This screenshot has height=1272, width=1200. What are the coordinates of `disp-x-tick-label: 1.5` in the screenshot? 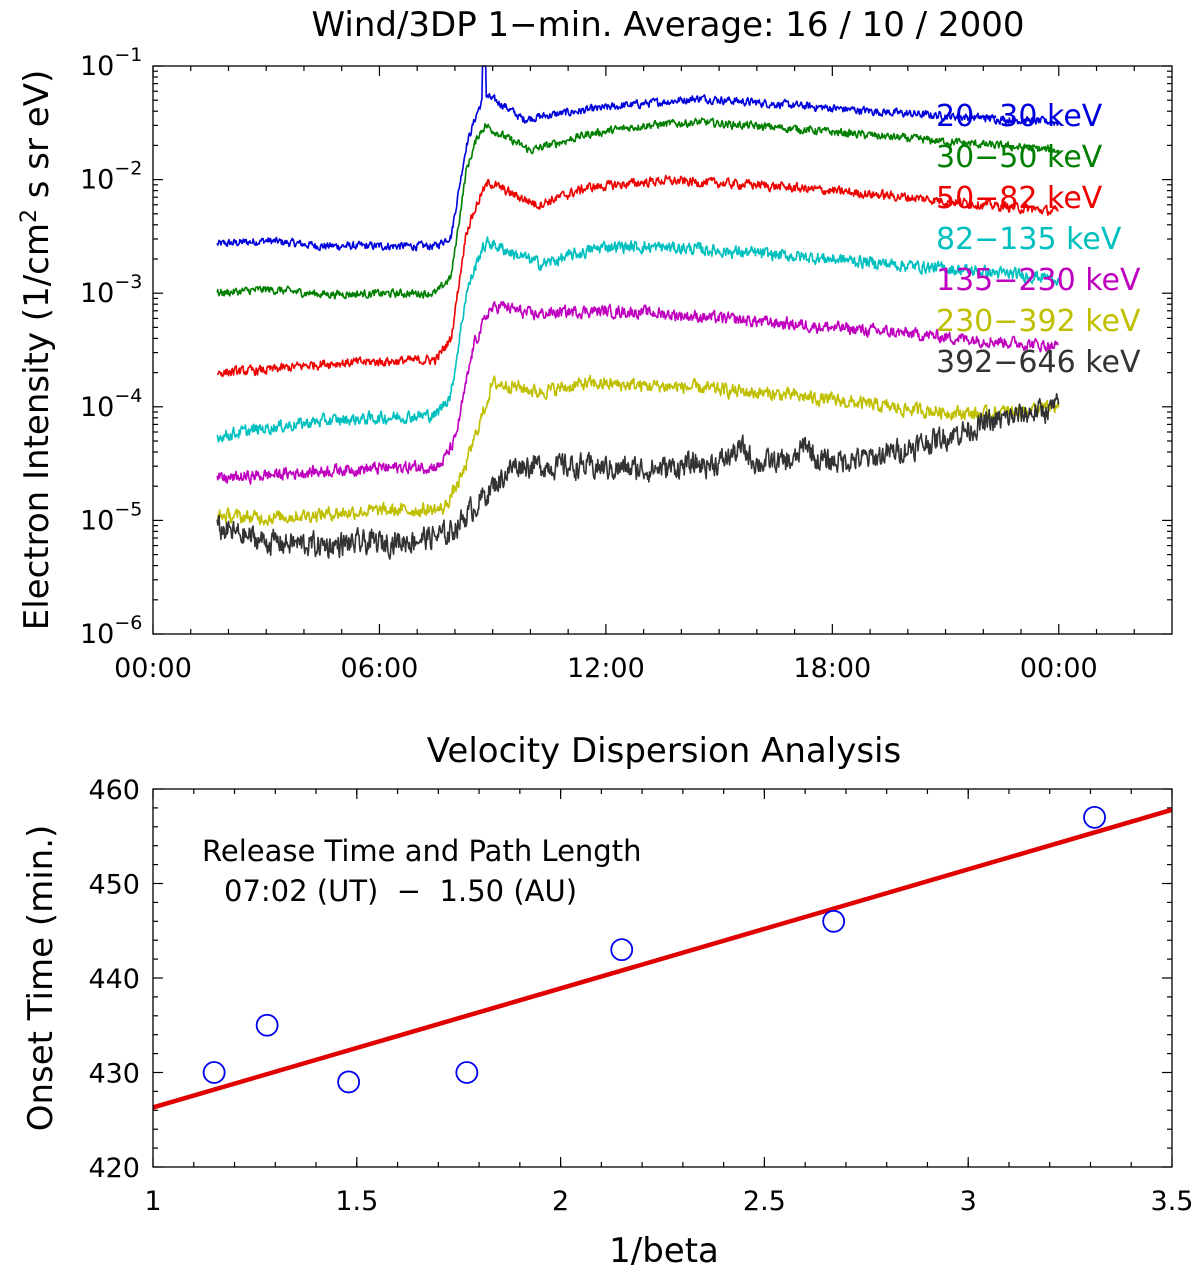 It's located at (356, 1201).